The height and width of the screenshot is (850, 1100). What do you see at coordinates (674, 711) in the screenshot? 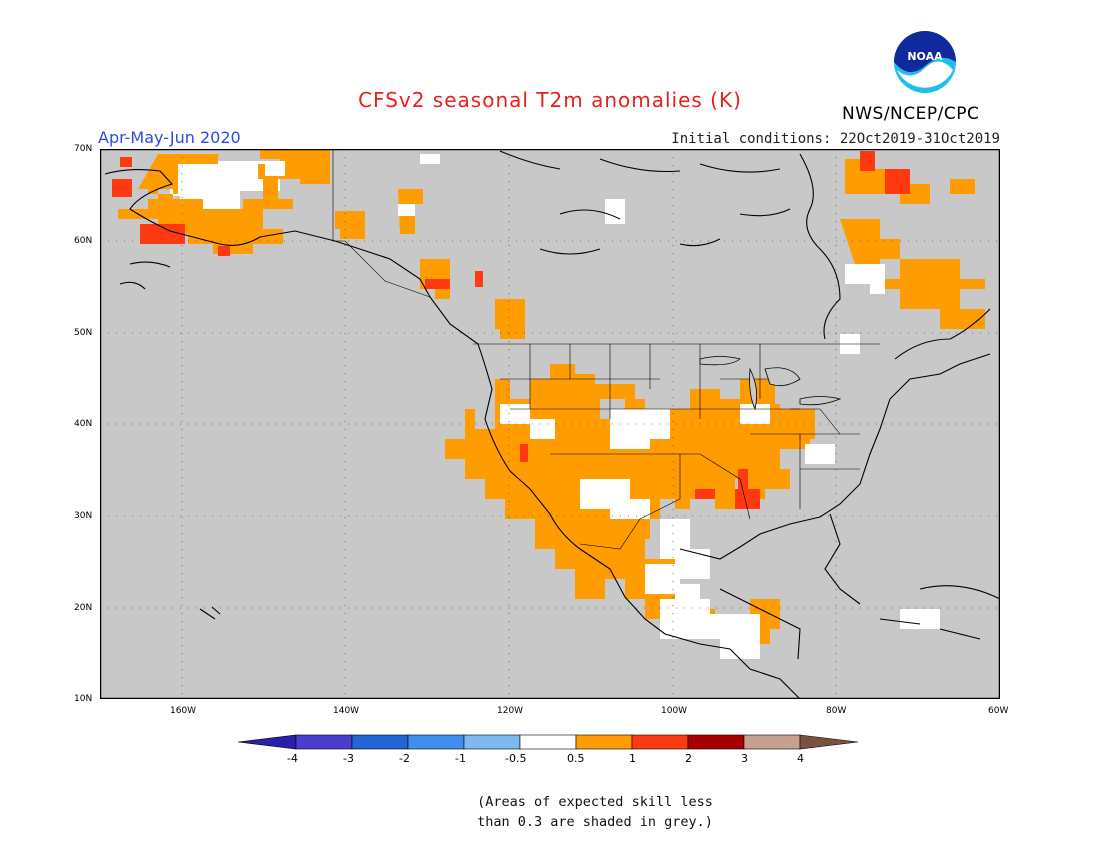
I see `lon-label-100w: 100W` at bounding box center [674, 711].